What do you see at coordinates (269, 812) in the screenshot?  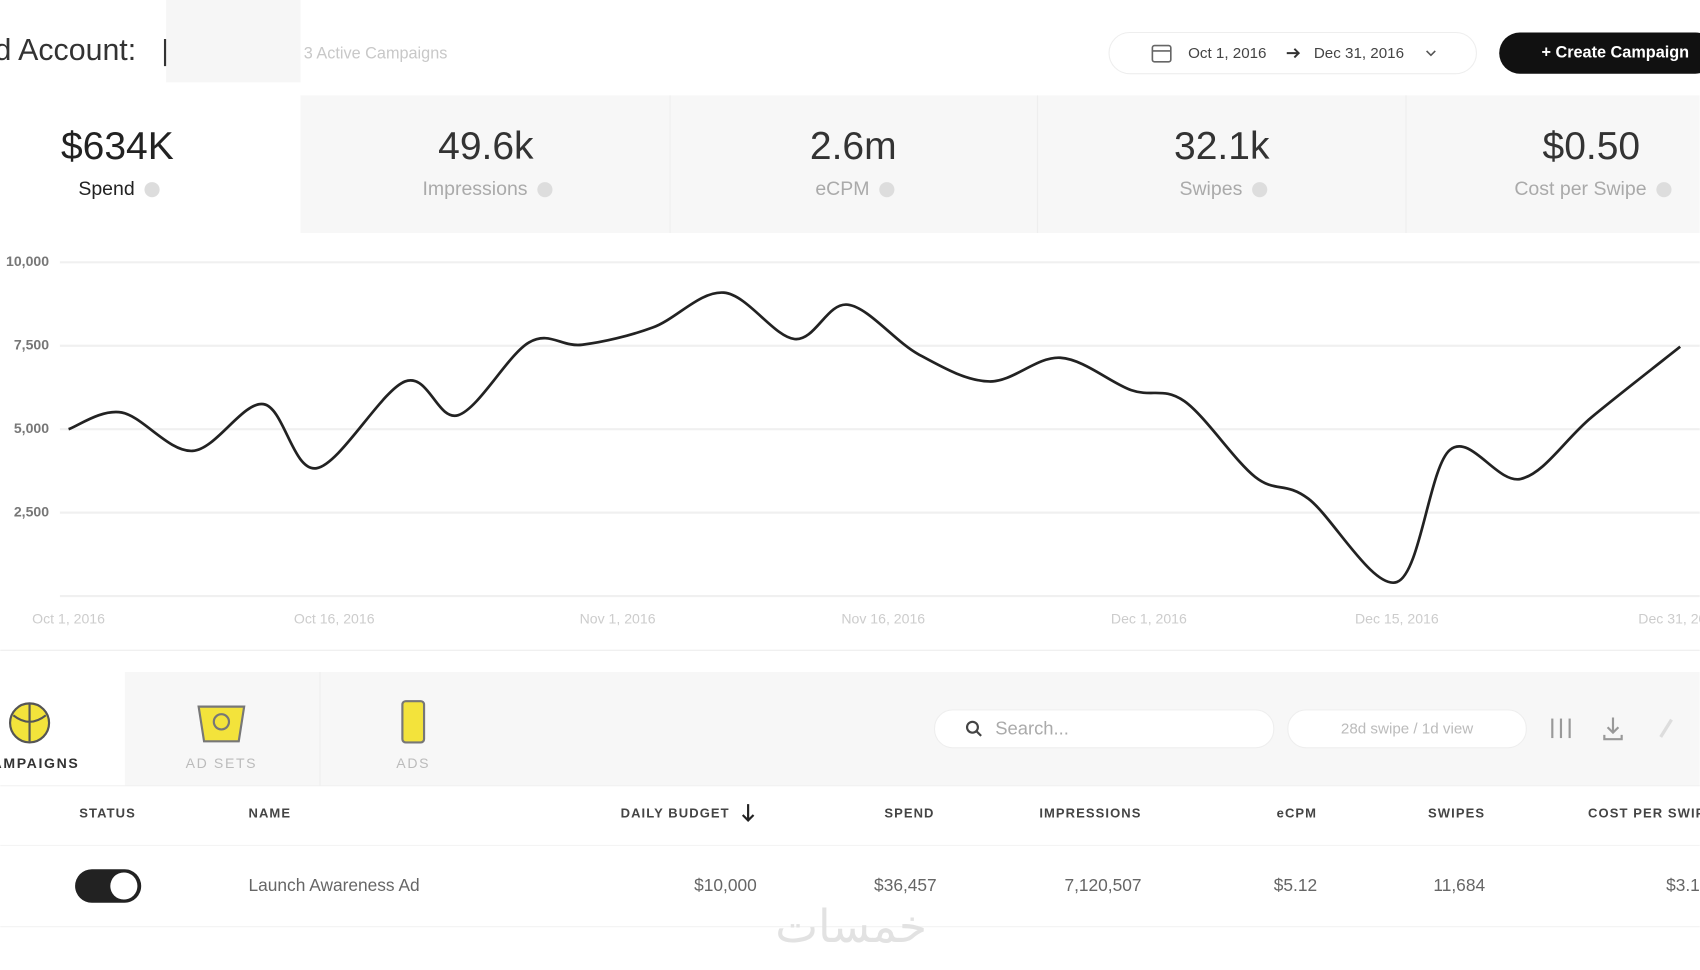 I see `column-header: NAME` at bounding box center [269, 812].